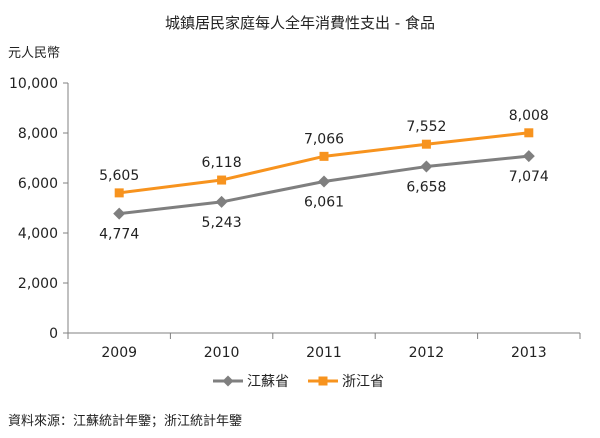 This screenshot has height=438, width=600. What do you see at coordinates (33, 84) in the screenshot?
I see `y-tick-label: 10,000` at bounding box center [33, 84].